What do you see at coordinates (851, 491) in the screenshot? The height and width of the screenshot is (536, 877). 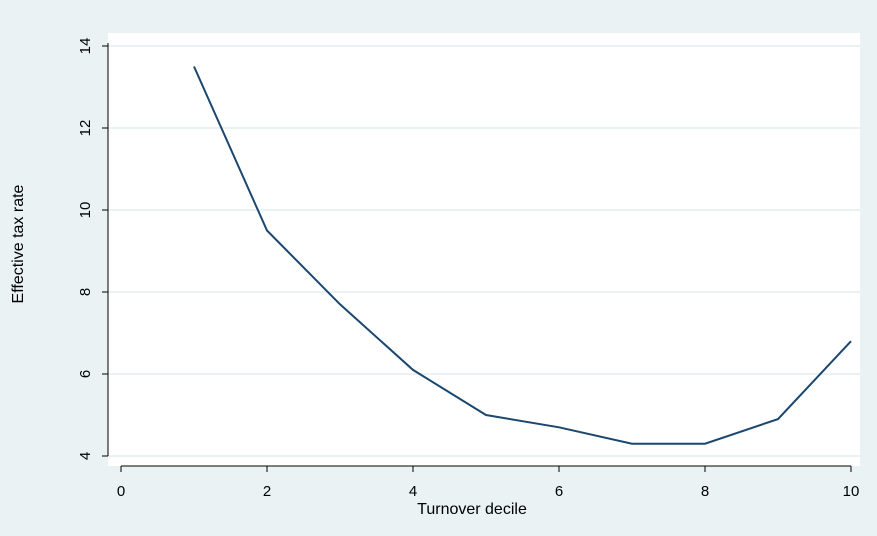 I see `x-tick-label: 10` at bounding box center [851, 491].